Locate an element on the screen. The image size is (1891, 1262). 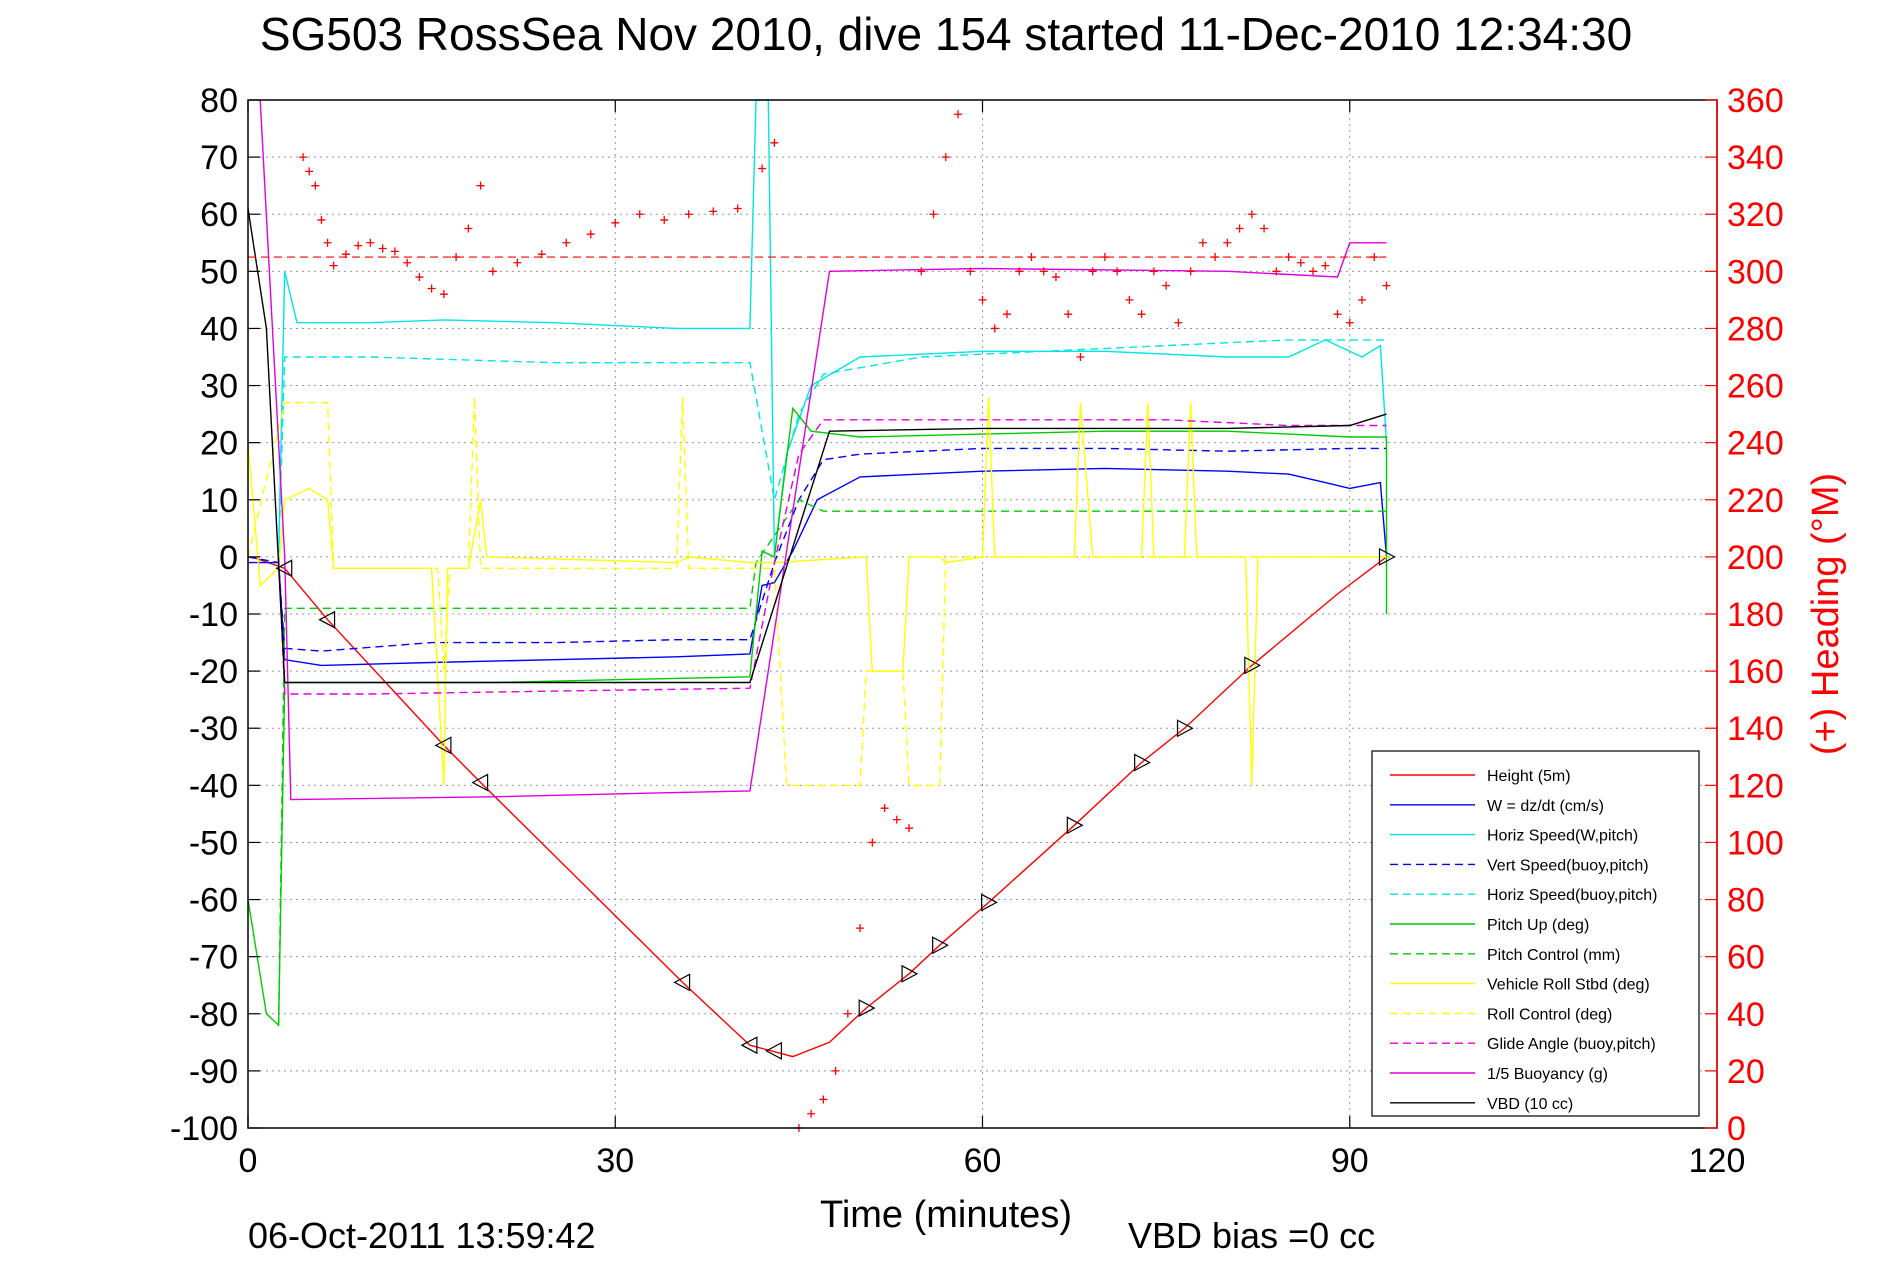
y-tick-label: 50 is located at coordinates (219, 272).